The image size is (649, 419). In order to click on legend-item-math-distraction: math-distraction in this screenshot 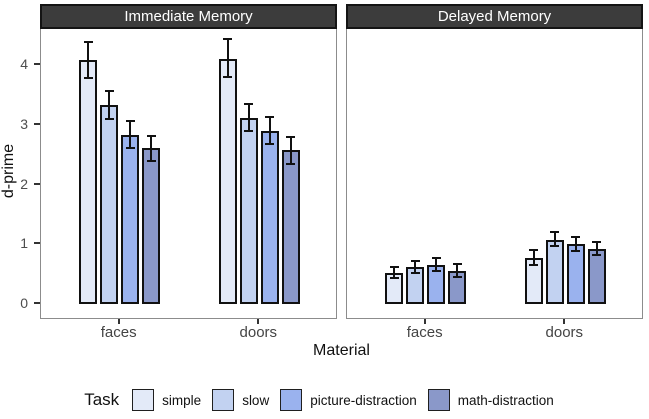, I will do `click(490, 400)`.